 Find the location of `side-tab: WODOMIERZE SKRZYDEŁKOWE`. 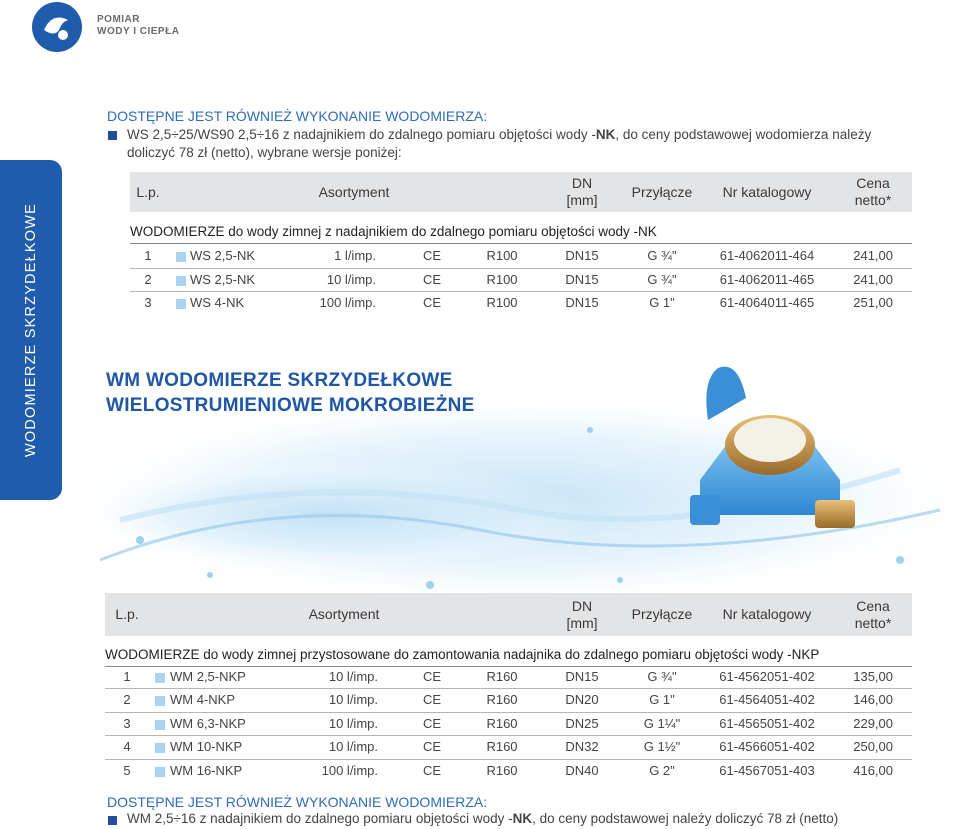

side-tab: WODOMIERZE SKRZYDEŁKOWE is located at coordinates (31, 330).